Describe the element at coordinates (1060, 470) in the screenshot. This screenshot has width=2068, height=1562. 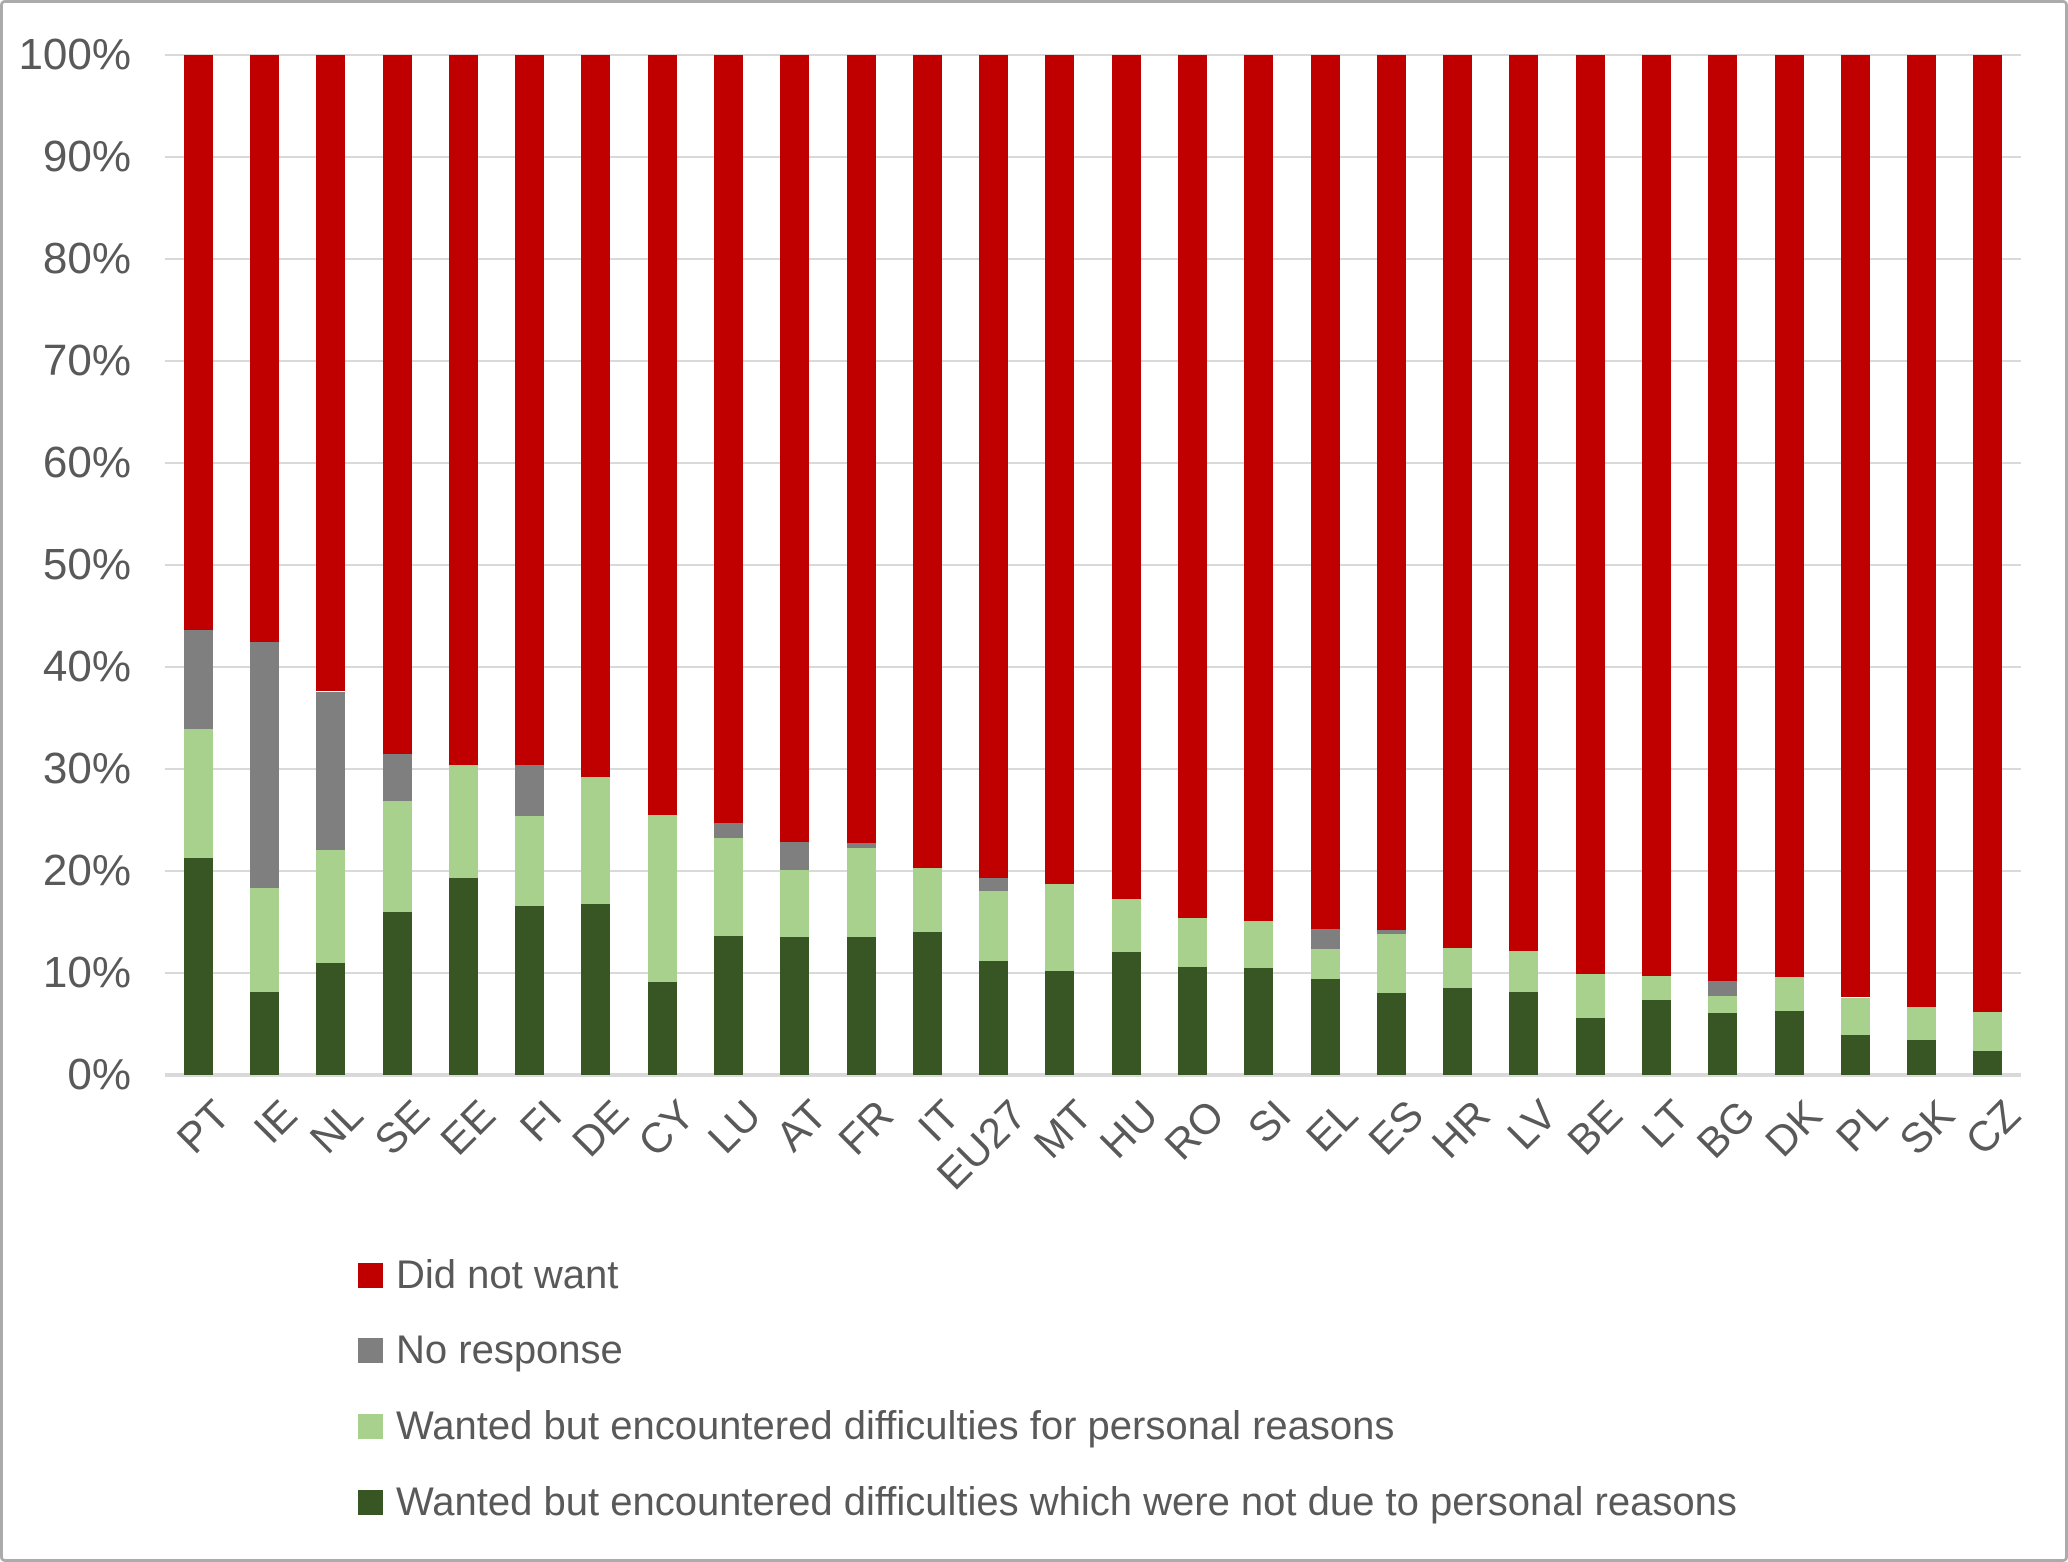
I see `bar-segment-MT-did-not-want` at that location.